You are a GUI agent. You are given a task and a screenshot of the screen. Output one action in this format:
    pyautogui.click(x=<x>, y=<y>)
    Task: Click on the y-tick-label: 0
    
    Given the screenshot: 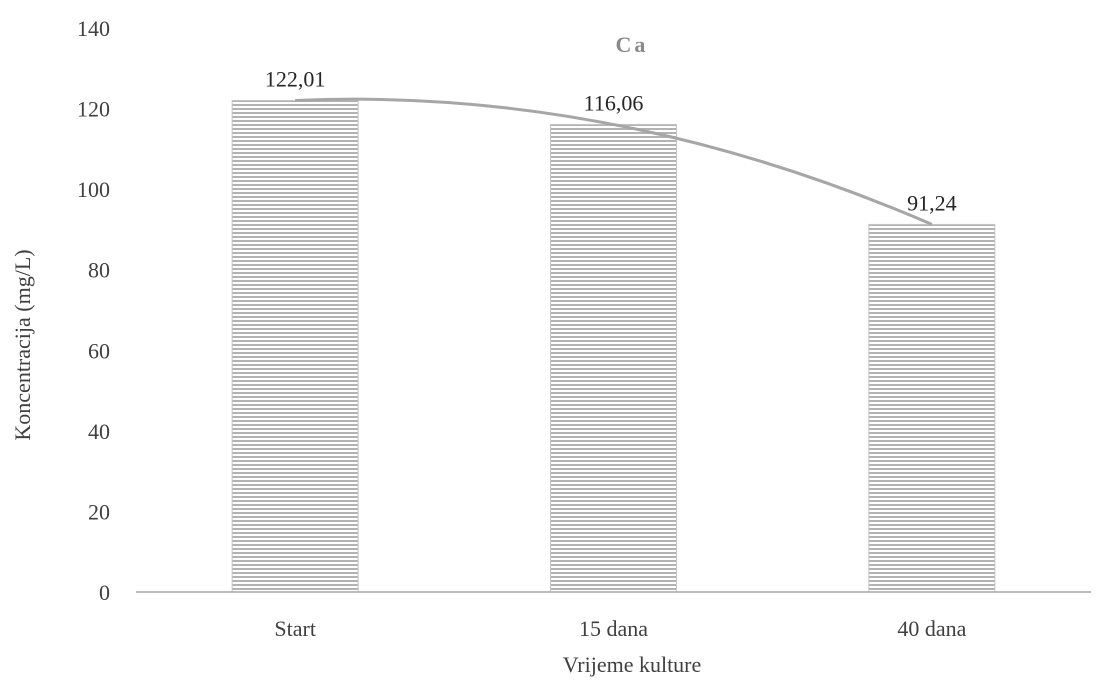 What is the action you would take?
    pyautogui.click(x=104, y=592)
    